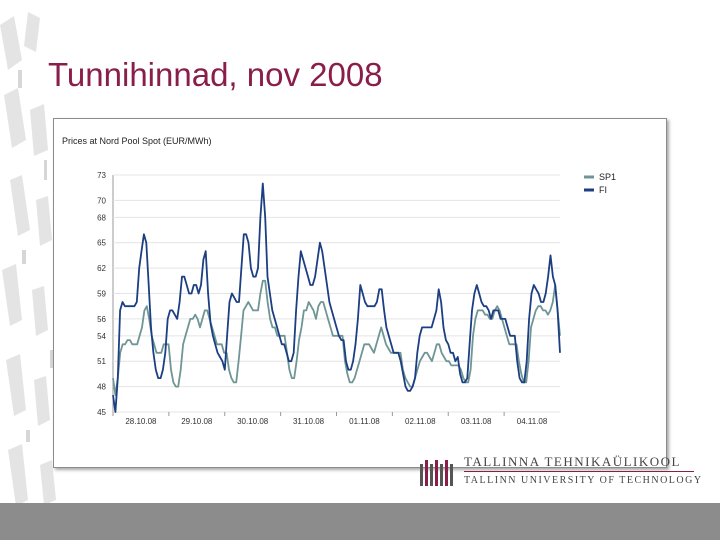 The width and height of the screenshot is (720, 540). Describe the element at coordinates (579, 471) in the screenshot. I see `logo-divider` at that location.